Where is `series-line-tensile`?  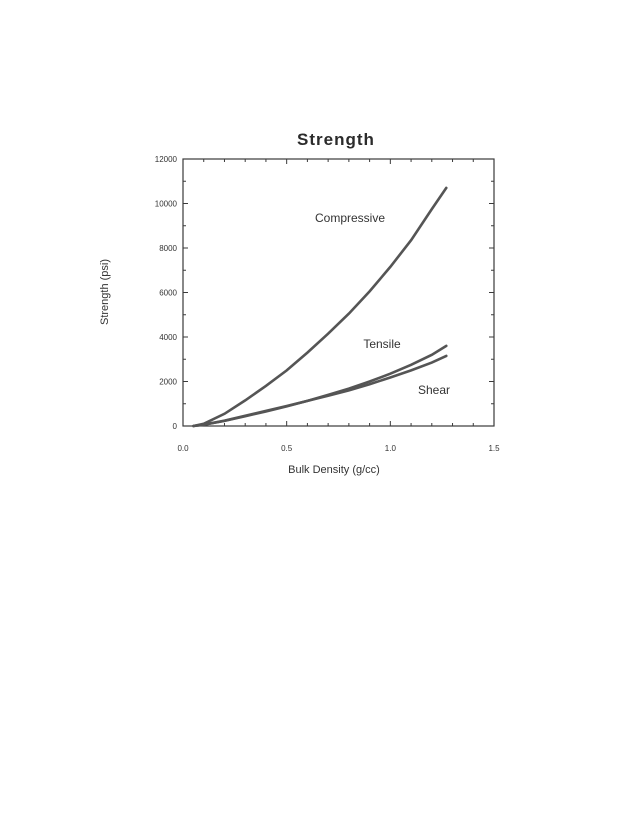
series-line-tensile is located at coordinates (320, 386).